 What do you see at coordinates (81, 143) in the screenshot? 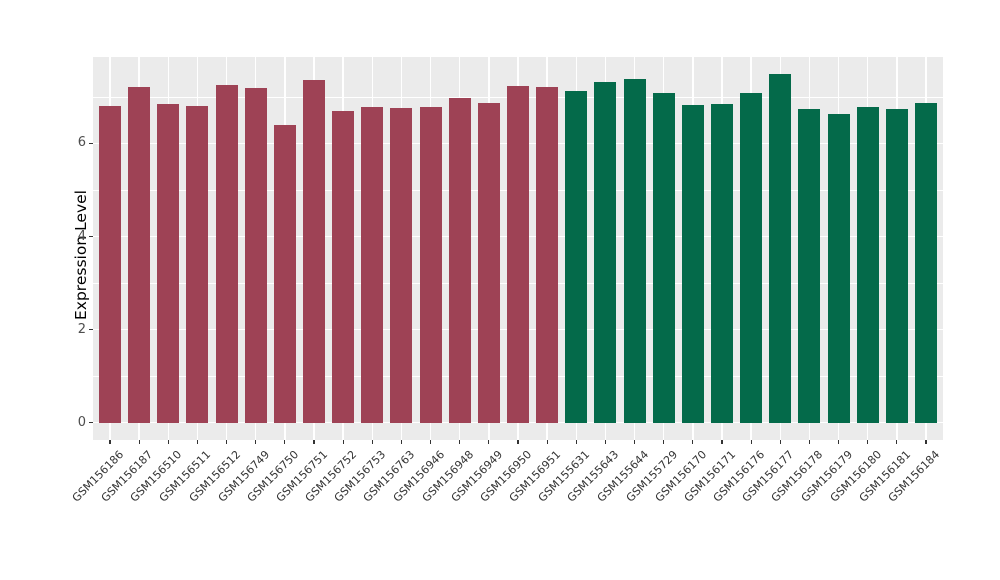
I see `y-tick-label: 6` at bounding box center [81, 143].